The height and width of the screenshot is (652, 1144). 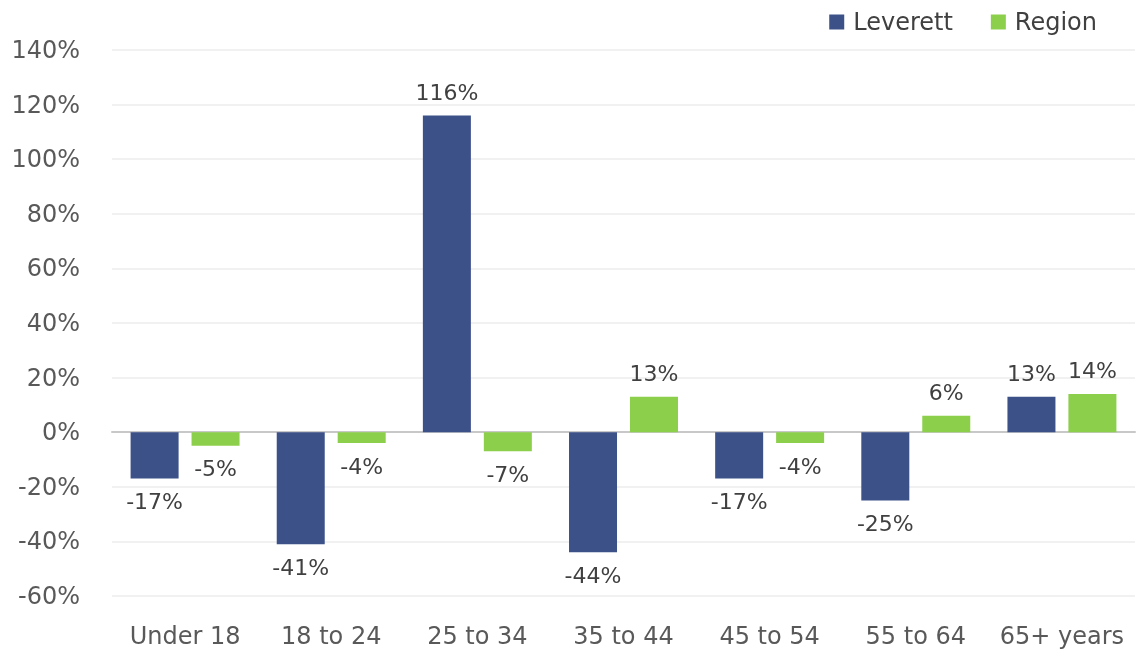 I want to click on y-tick-label: 0%, so click(x=60, y=432).